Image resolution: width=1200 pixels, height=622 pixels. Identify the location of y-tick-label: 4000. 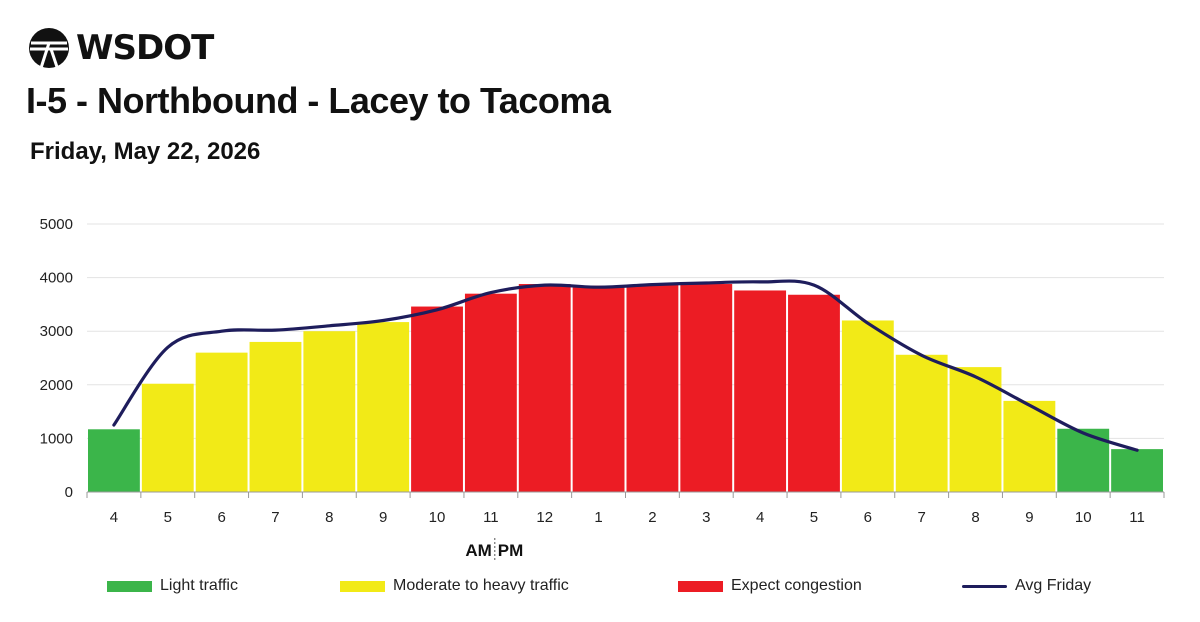
(56, 278).